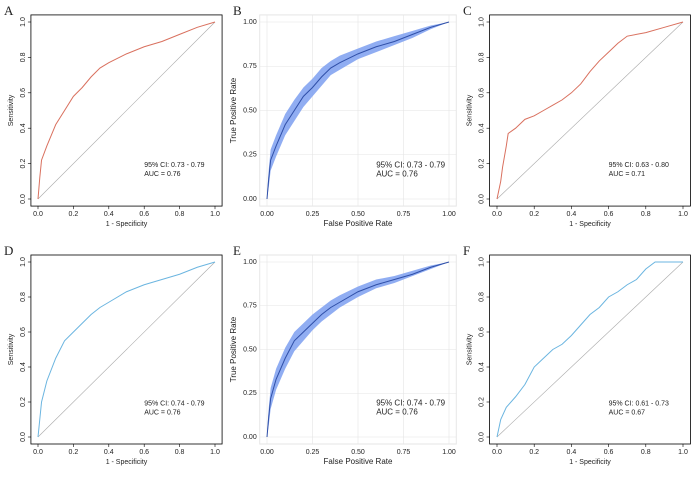  I want to click on panel-letter: A, so click(9, 10).